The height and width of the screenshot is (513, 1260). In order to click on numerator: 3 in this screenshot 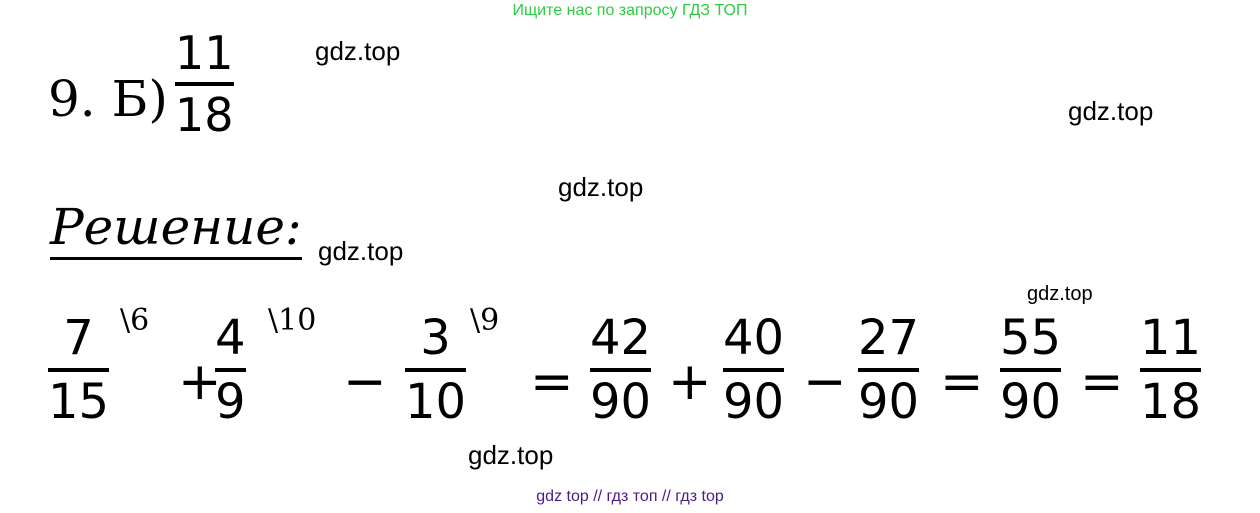, I will do `click(435, 338)`.